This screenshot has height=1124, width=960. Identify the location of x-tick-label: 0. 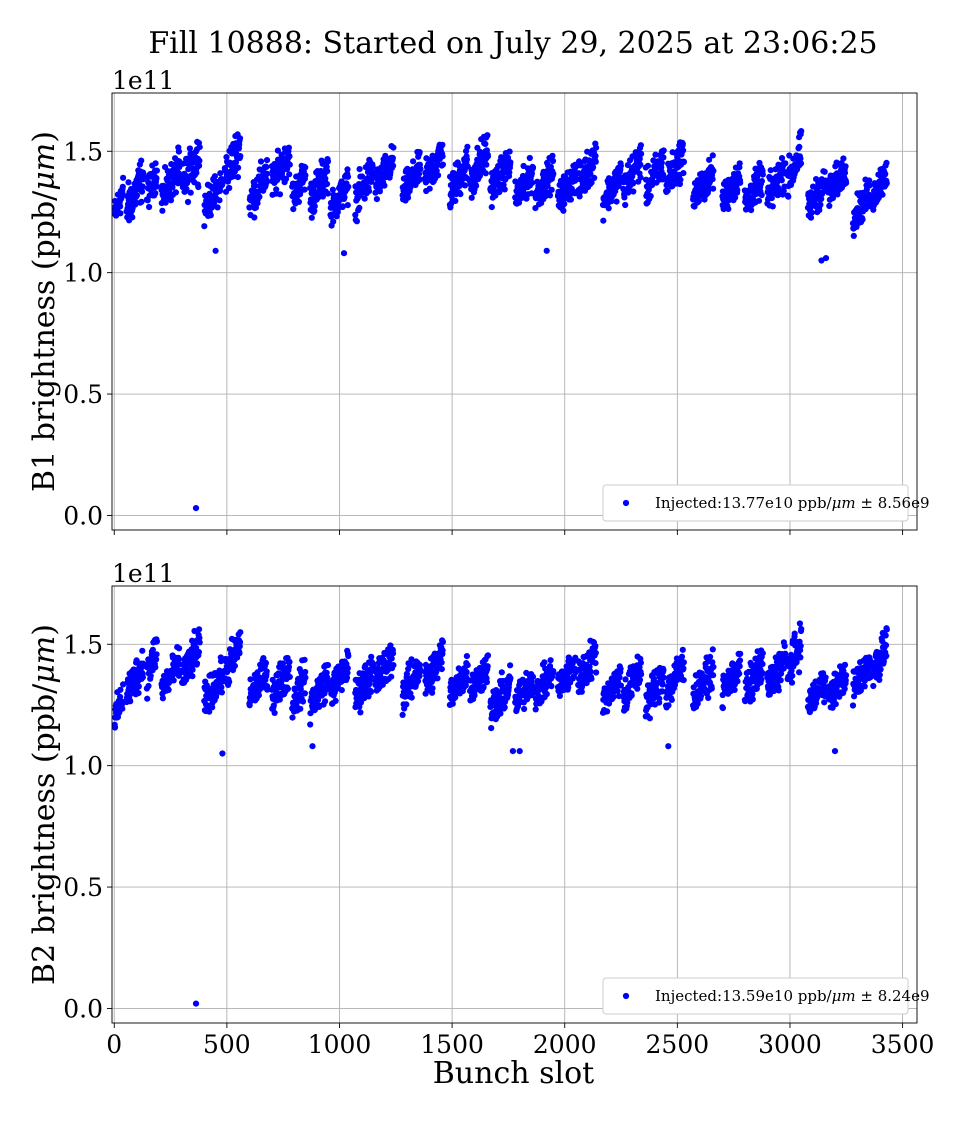
(114, 1044).